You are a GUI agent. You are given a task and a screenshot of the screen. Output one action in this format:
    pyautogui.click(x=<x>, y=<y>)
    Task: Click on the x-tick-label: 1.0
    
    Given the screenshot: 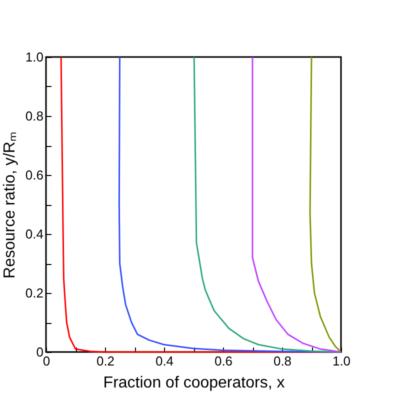 What is the action you would take?
    pyautogui.click(x=341, y=361)
    